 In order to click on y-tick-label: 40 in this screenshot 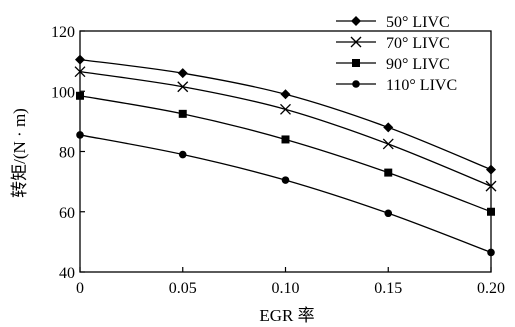, I will do `click(67, 273)`.